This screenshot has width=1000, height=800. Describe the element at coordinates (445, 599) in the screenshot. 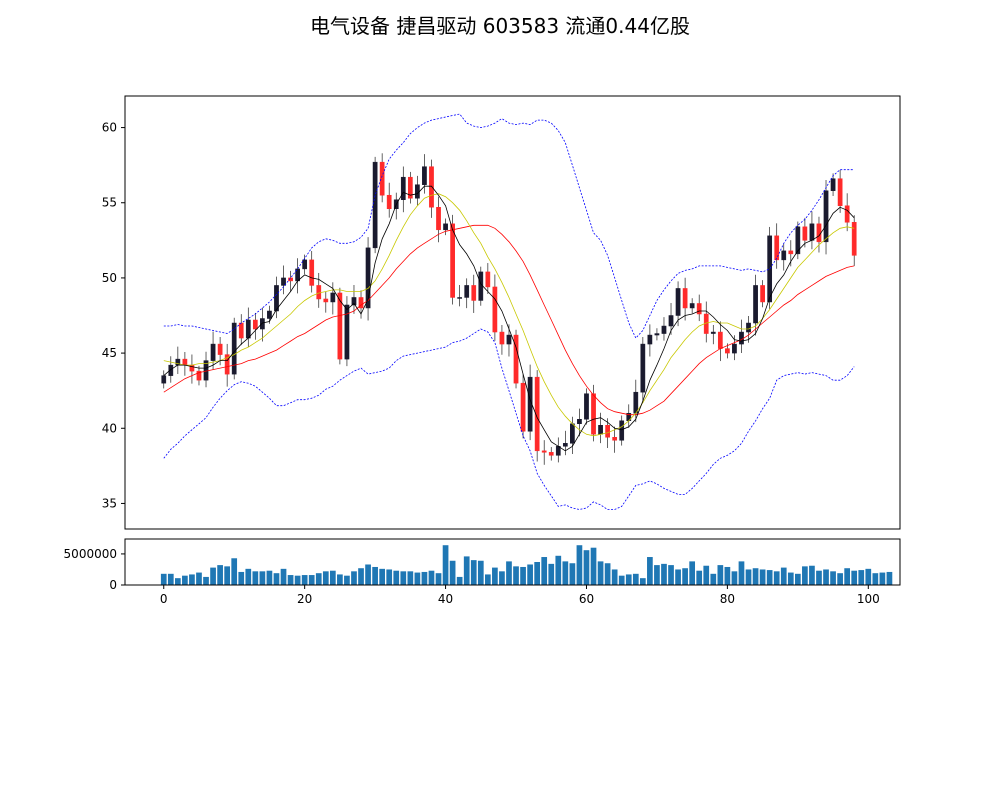

I see `x-tick-label: 40` at that location.